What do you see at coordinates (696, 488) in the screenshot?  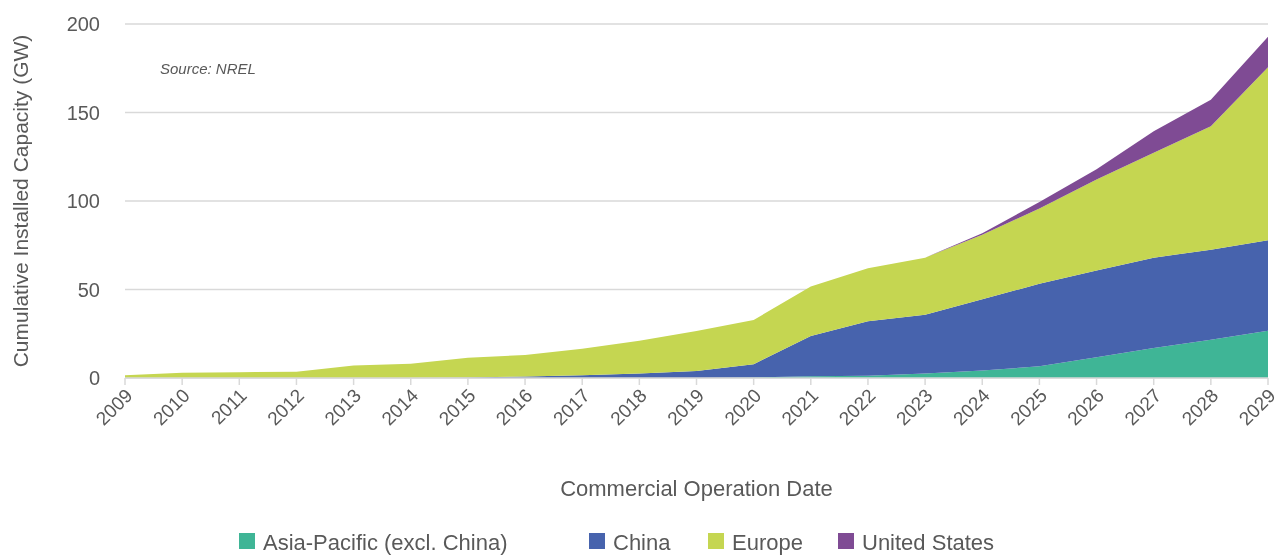 I see `x-axis-title: Commercial Operation Date` at bounding box center [696, 488].